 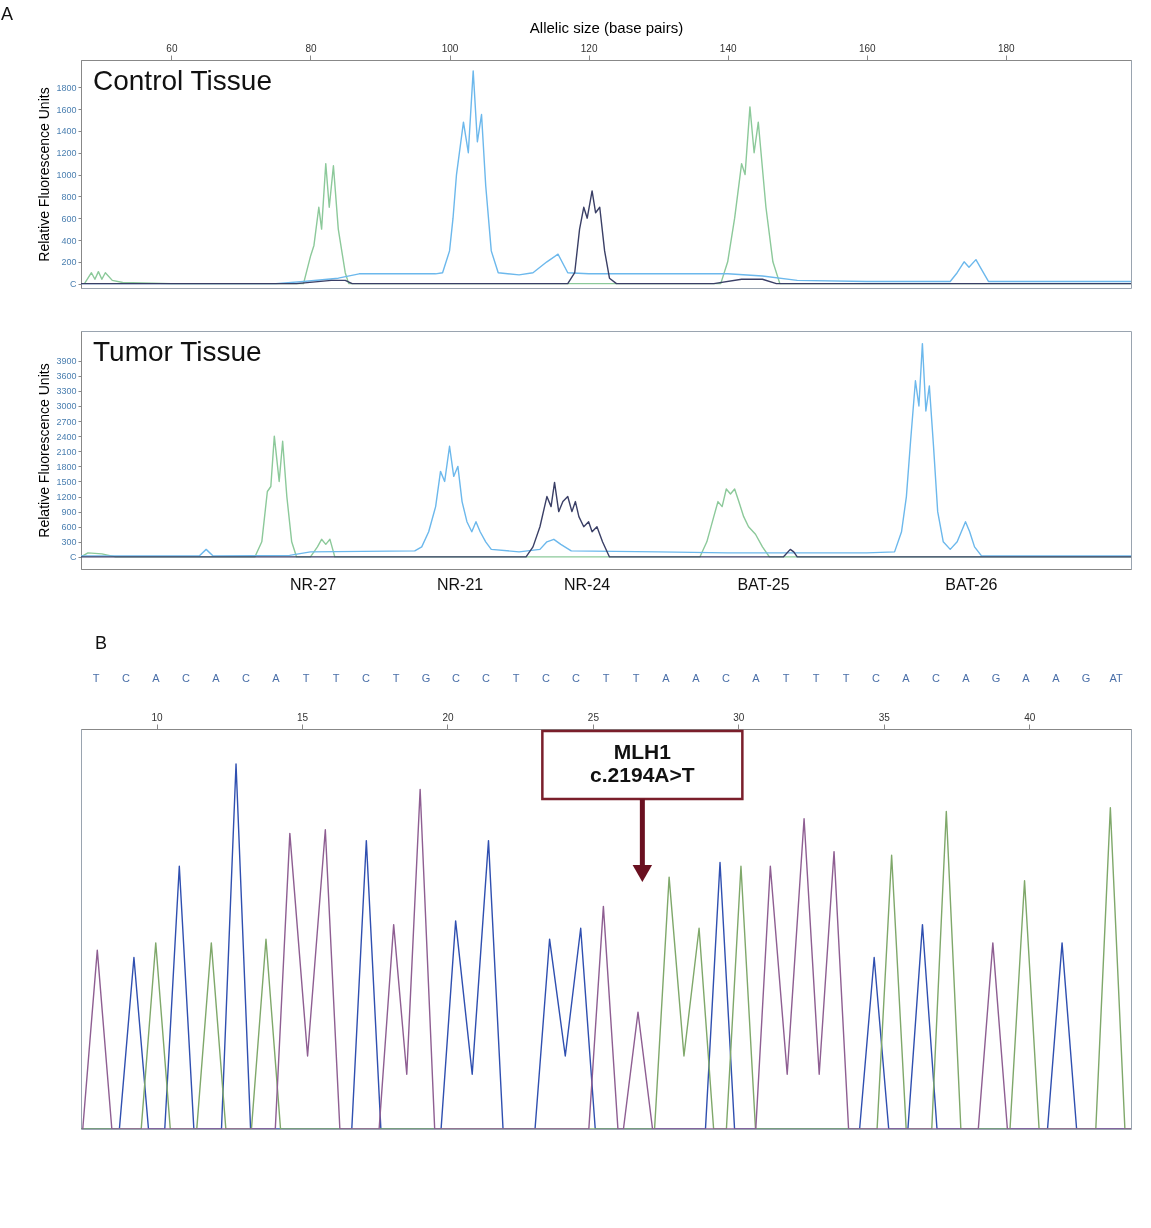 What do you see at coordinates (302, 717) in the screenshot?
I see `x-tick-label: 15` at bounding box center [302, 717].